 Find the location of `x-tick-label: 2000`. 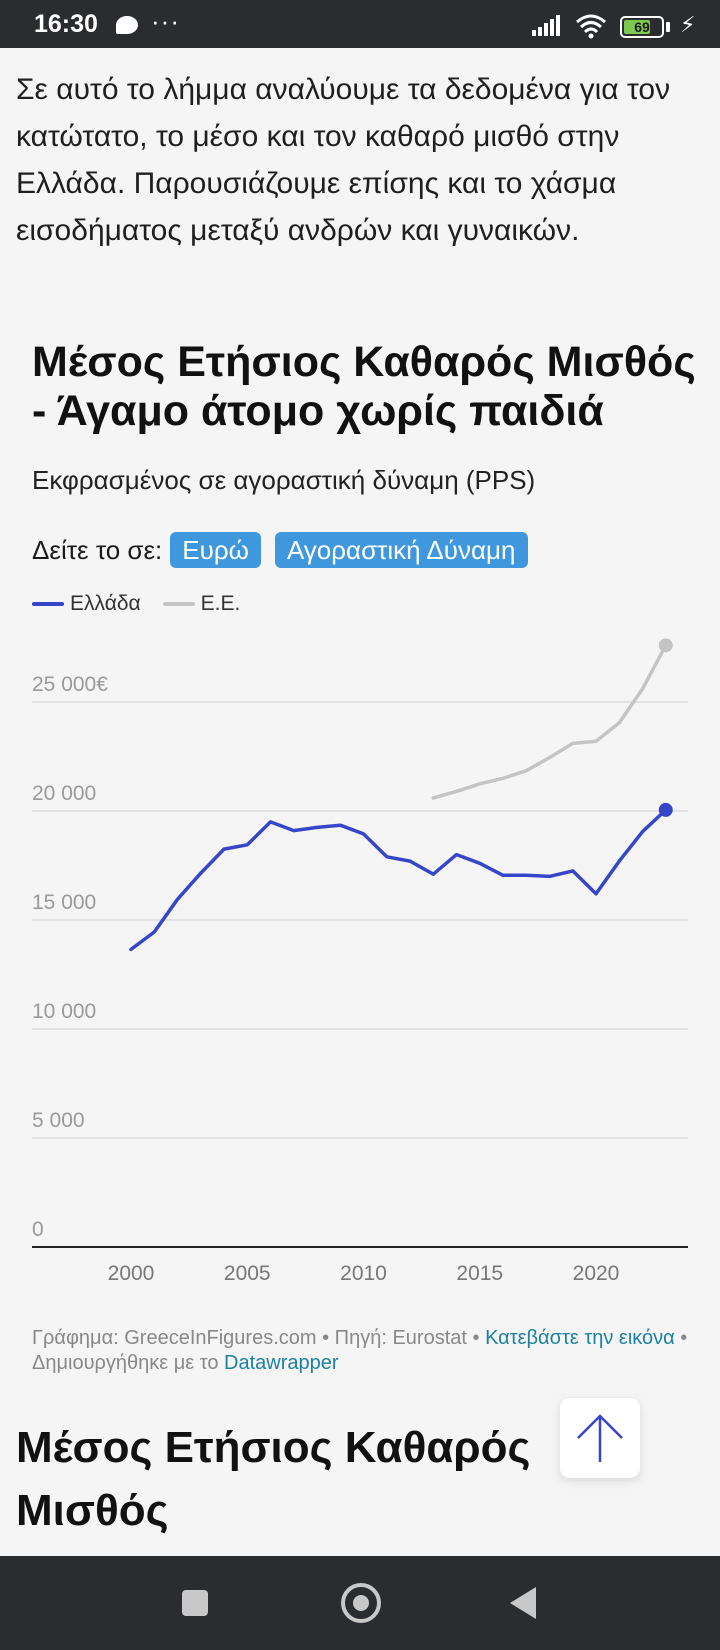

x-tick-label: 2000 is located at coordinates (131, 1273).